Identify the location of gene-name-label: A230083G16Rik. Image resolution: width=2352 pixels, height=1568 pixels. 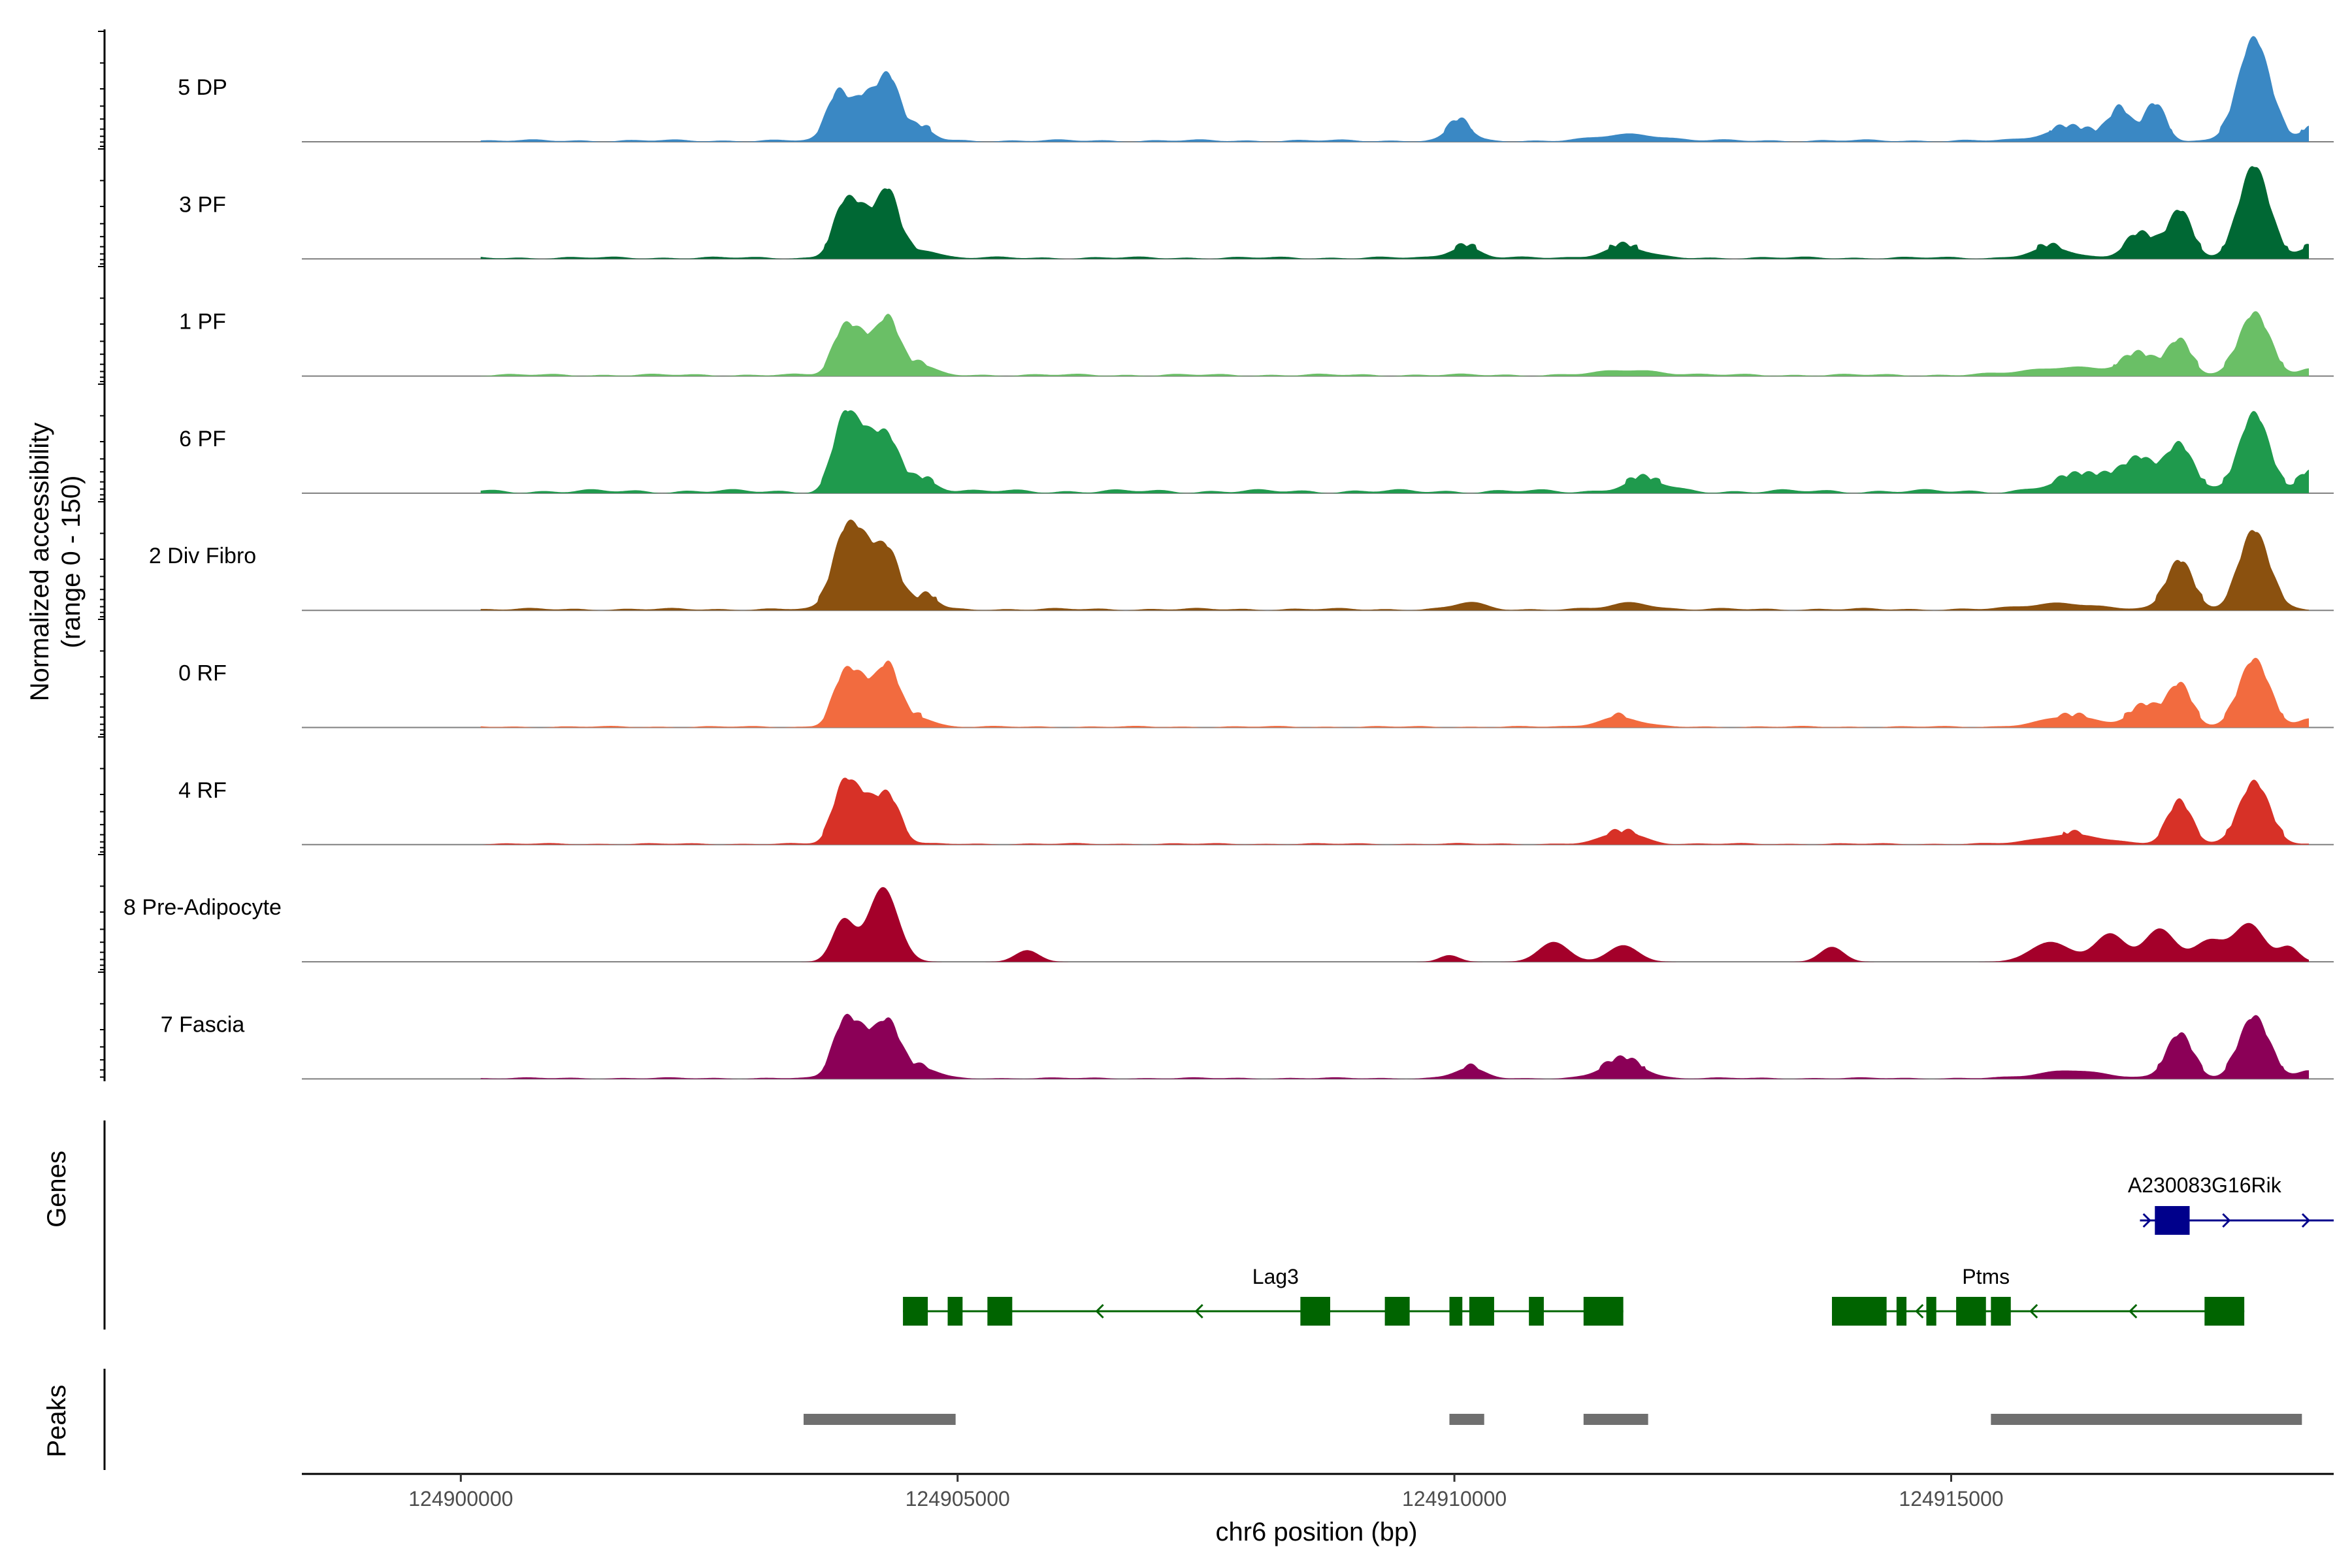
(2205, 1185).